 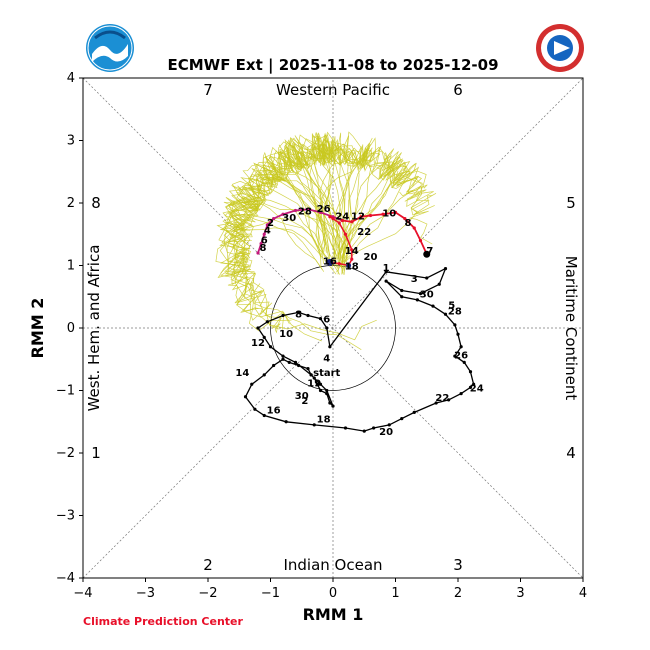 I want to click on day-label: start, so click(x=326, y=373).